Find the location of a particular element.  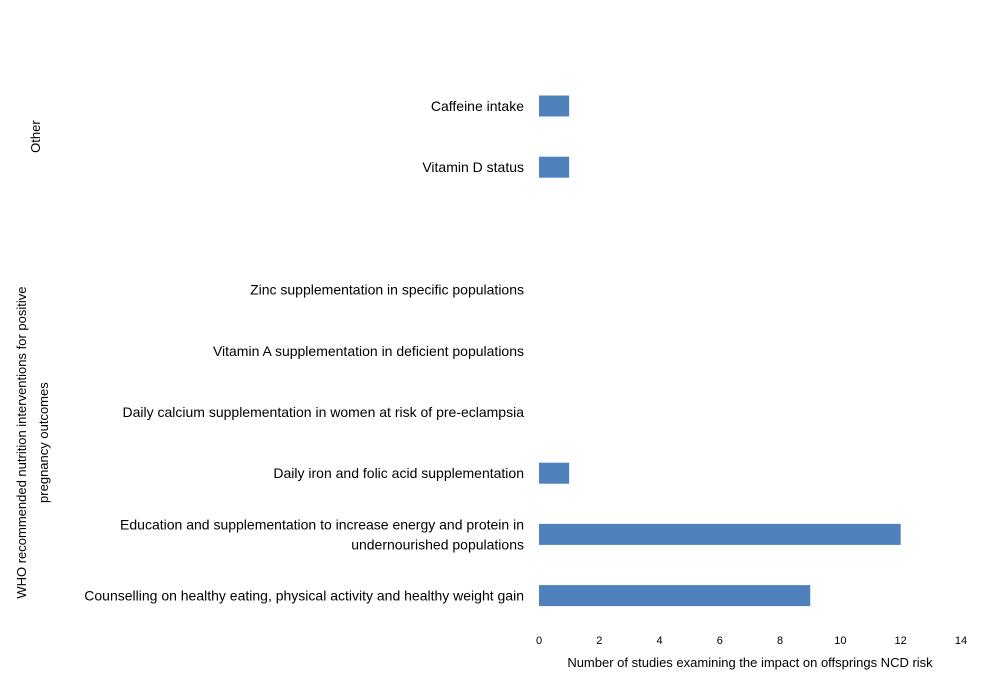

x-tick-label: 6 is located at coordinates (720, 641).